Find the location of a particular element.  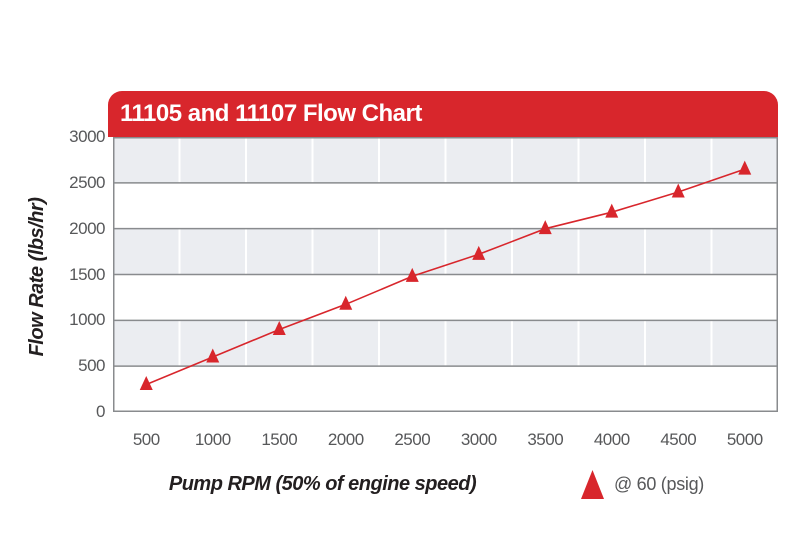

legend: @ 60 (psig) is located at coordinates (642, 484).